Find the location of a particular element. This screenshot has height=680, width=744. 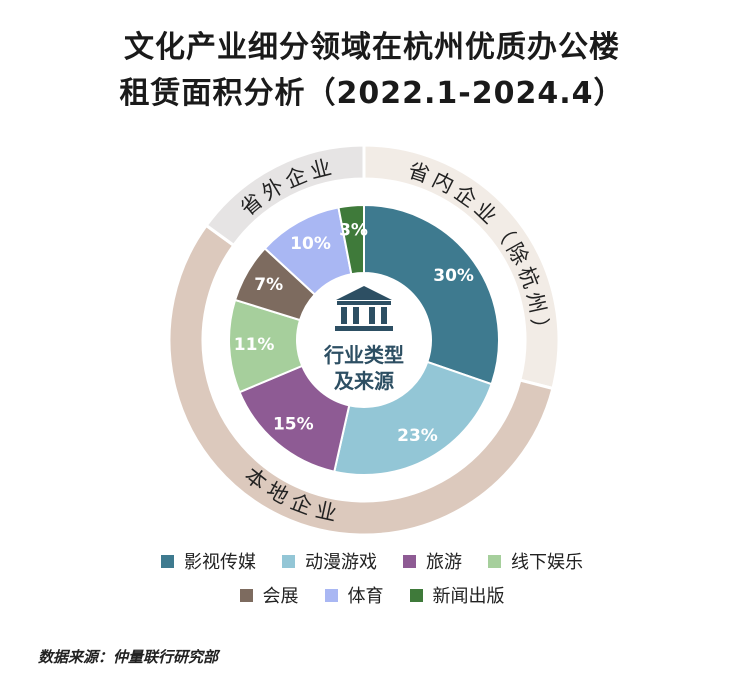

inner-value-label-2: 15% is located at coordinates (293, 424).